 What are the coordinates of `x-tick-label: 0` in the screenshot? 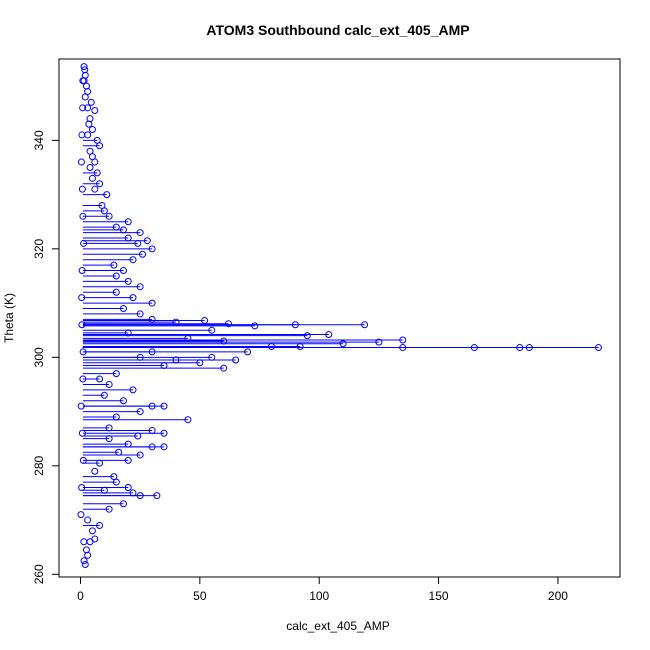 It's located at (80, 596).